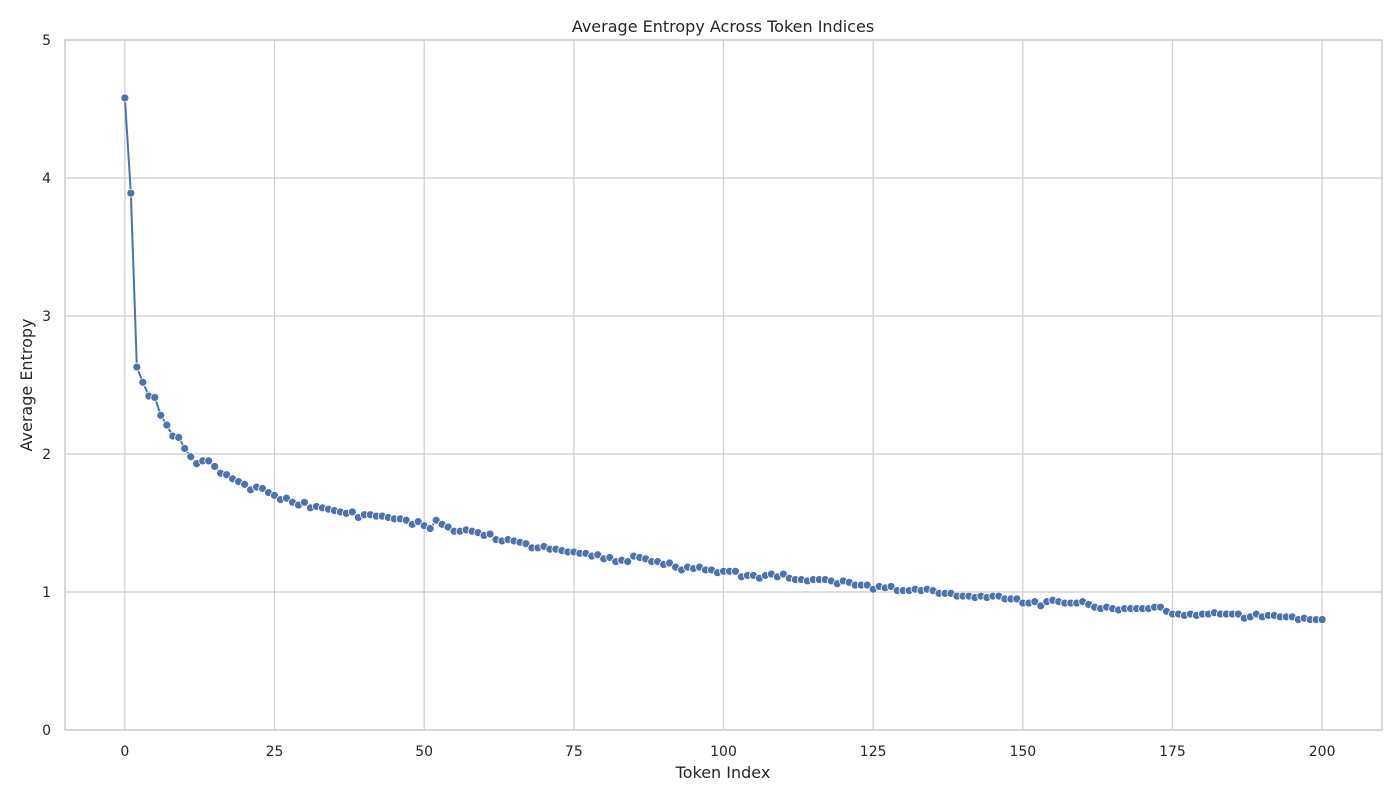 The width and height of the screenshot is (1400, 800). I want to click on x-tick-label: 125, so click(873, 752).